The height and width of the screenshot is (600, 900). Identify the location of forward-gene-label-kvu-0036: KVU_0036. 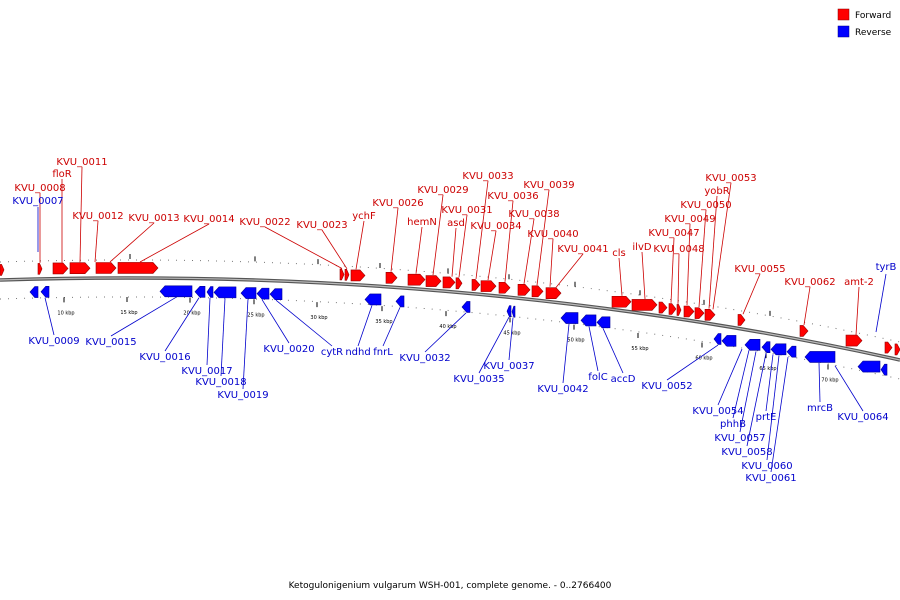
(512, 196).